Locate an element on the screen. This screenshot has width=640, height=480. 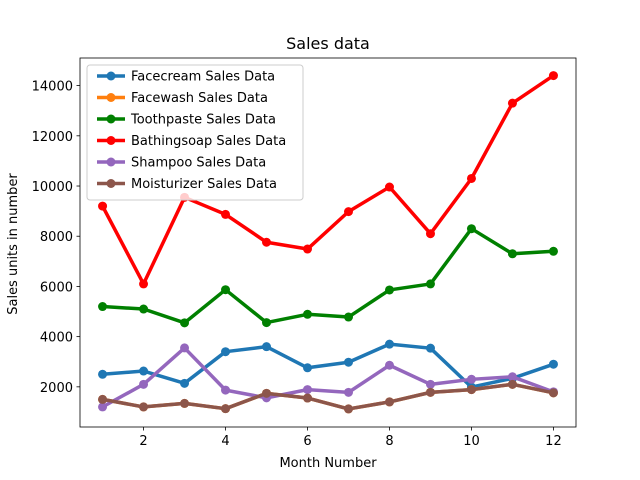
x-tick-label: 10 is located at coordinates (471, 441).